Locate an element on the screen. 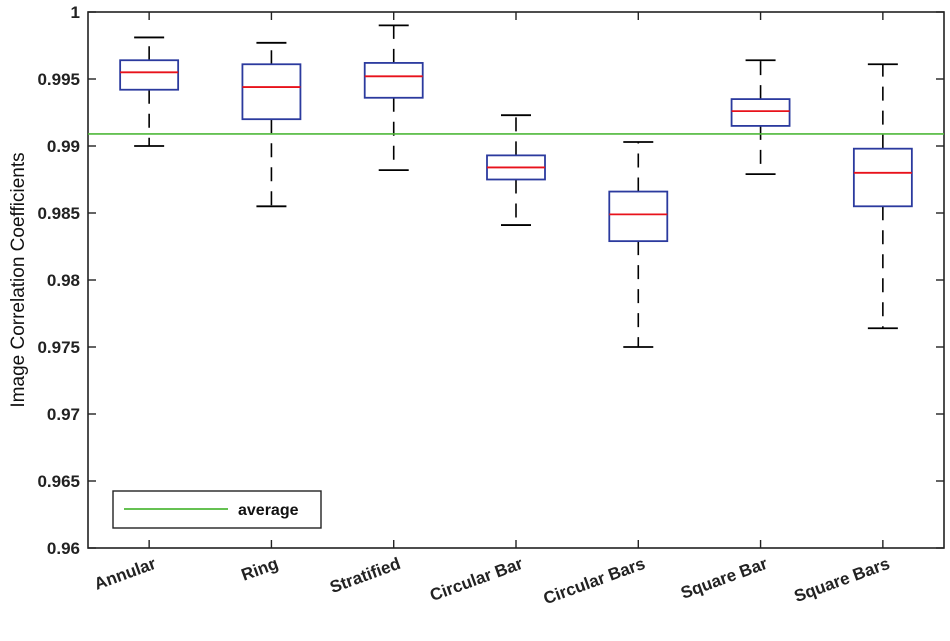 This screenshot has height=641, width=950. box-stratified is located at coordinates (393, 98).